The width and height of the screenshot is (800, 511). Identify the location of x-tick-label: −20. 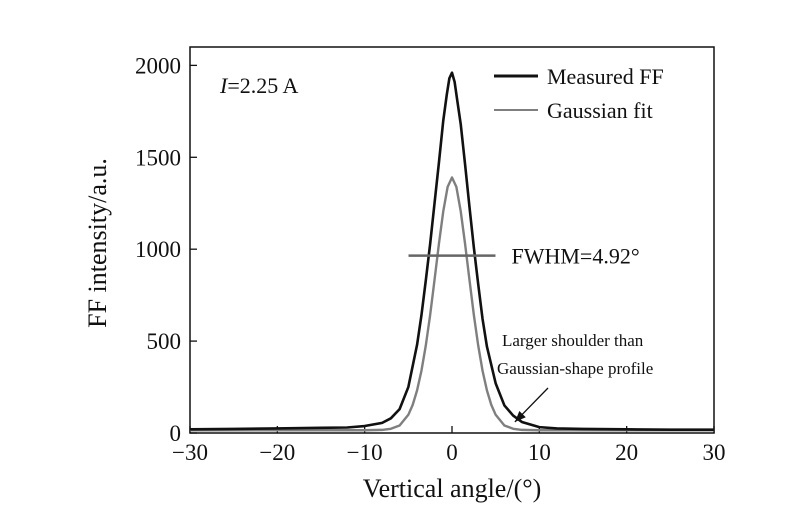
(277, 452).